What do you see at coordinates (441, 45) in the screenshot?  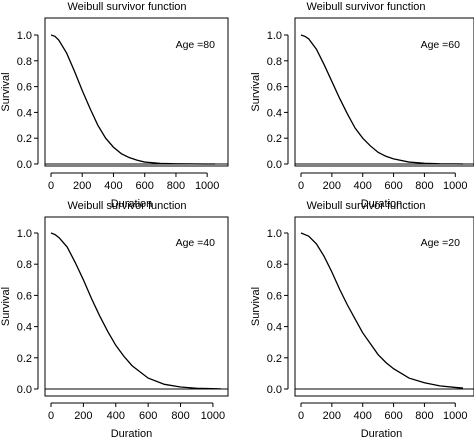 I see `age-annotation: Age =60` at bounding box center [441, 45].